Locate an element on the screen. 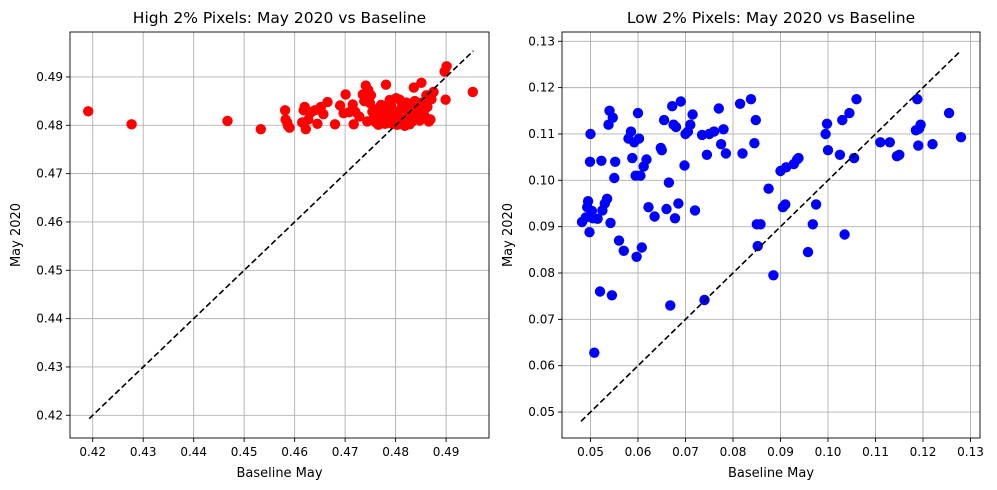  low-y-axis-label: May 2020 is located at coordinates (508, 235).